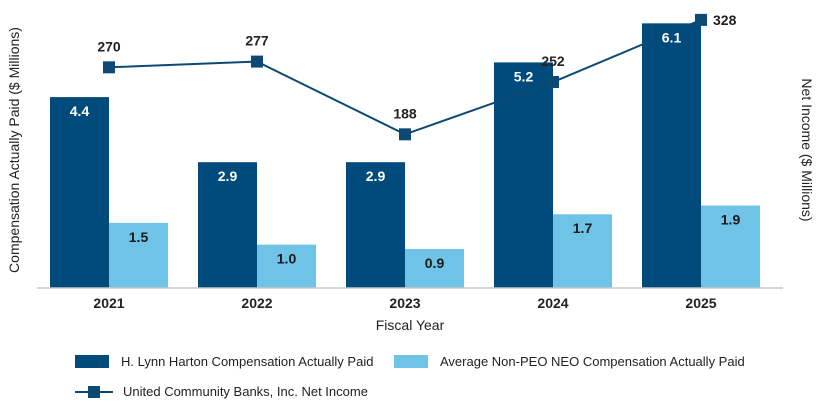  Describe the element at coordinates (376, 176) in the screenshot. I see `data-label-ceo-2023: 2.9` at that location.